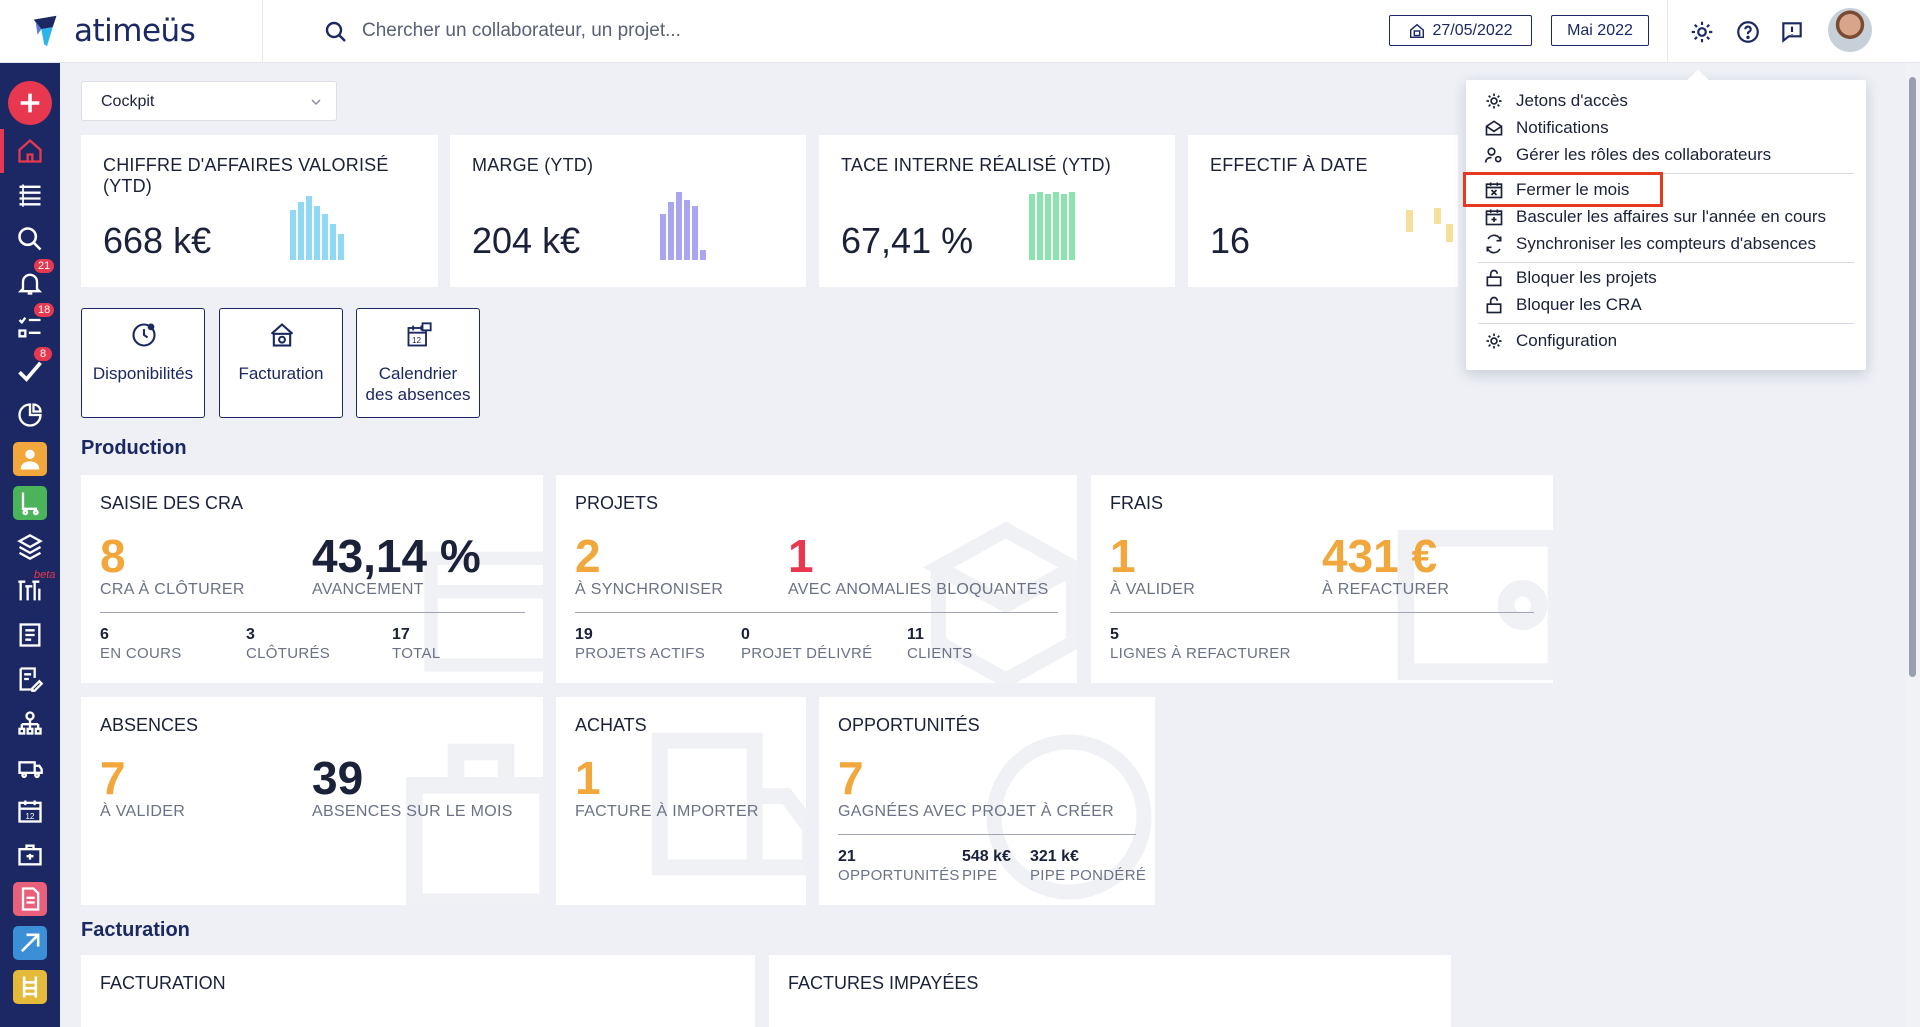 This screenshot has height=1027, width=1920. I want to click on current-month-button: Mai 2022, so click(1600, 30).